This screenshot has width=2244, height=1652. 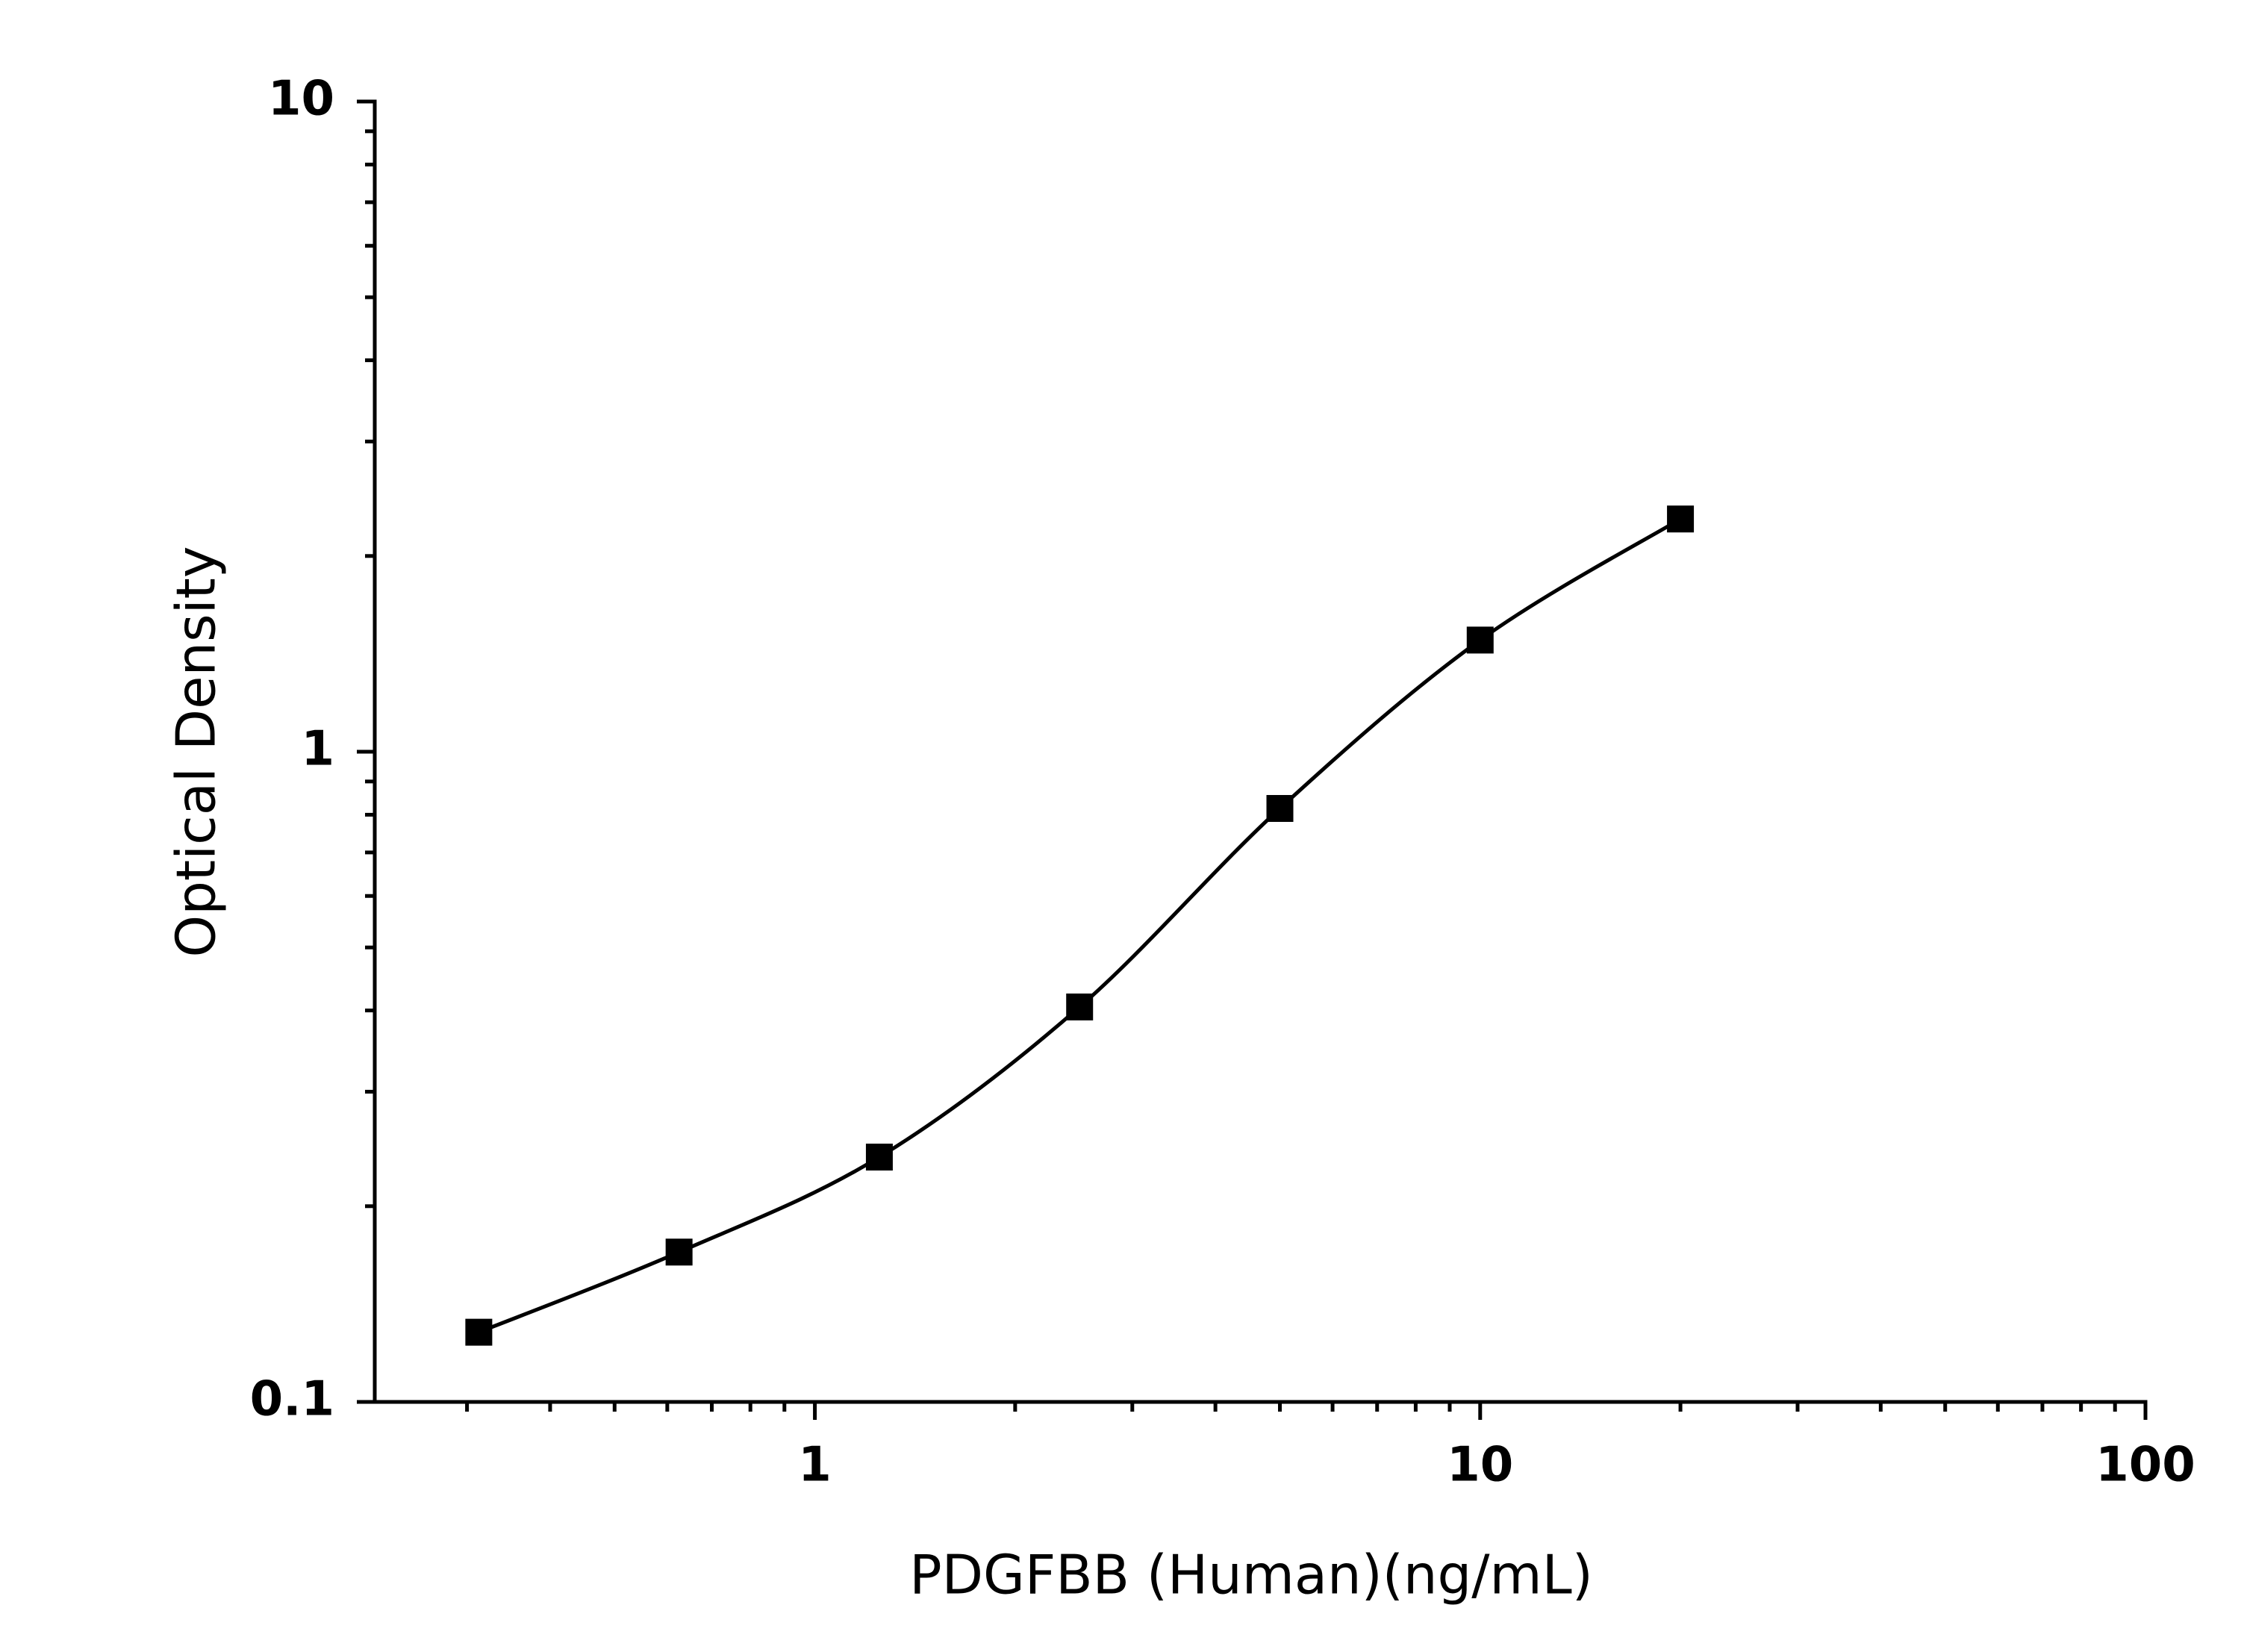 I want to click on x-tick-label: 1, so click(x=815, y=1466).